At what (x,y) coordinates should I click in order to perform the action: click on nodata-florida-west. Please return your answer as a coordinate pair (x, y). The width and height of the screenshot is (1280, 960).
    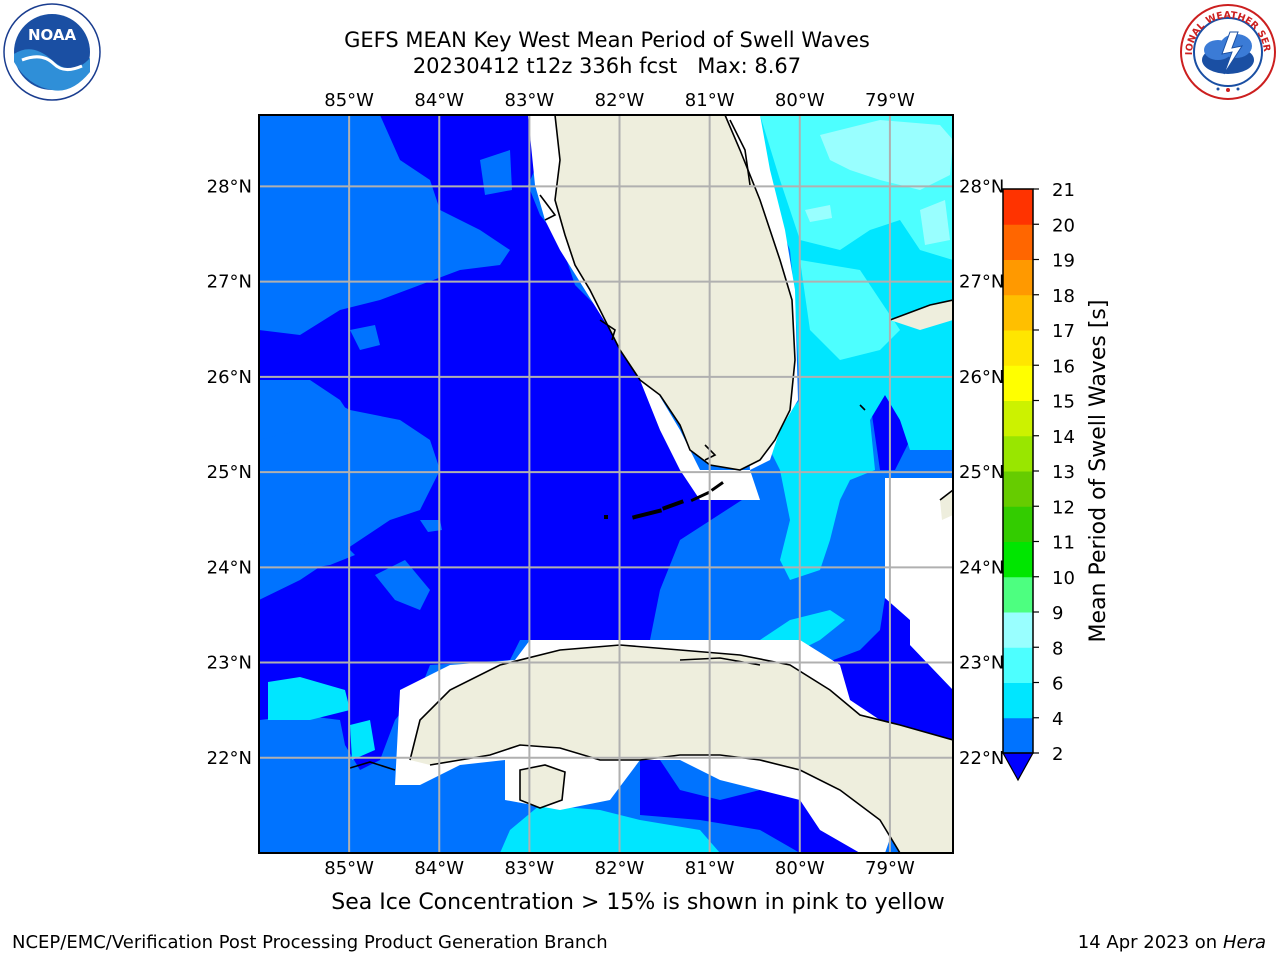
    Looking at the image, I should click on (644, 307).